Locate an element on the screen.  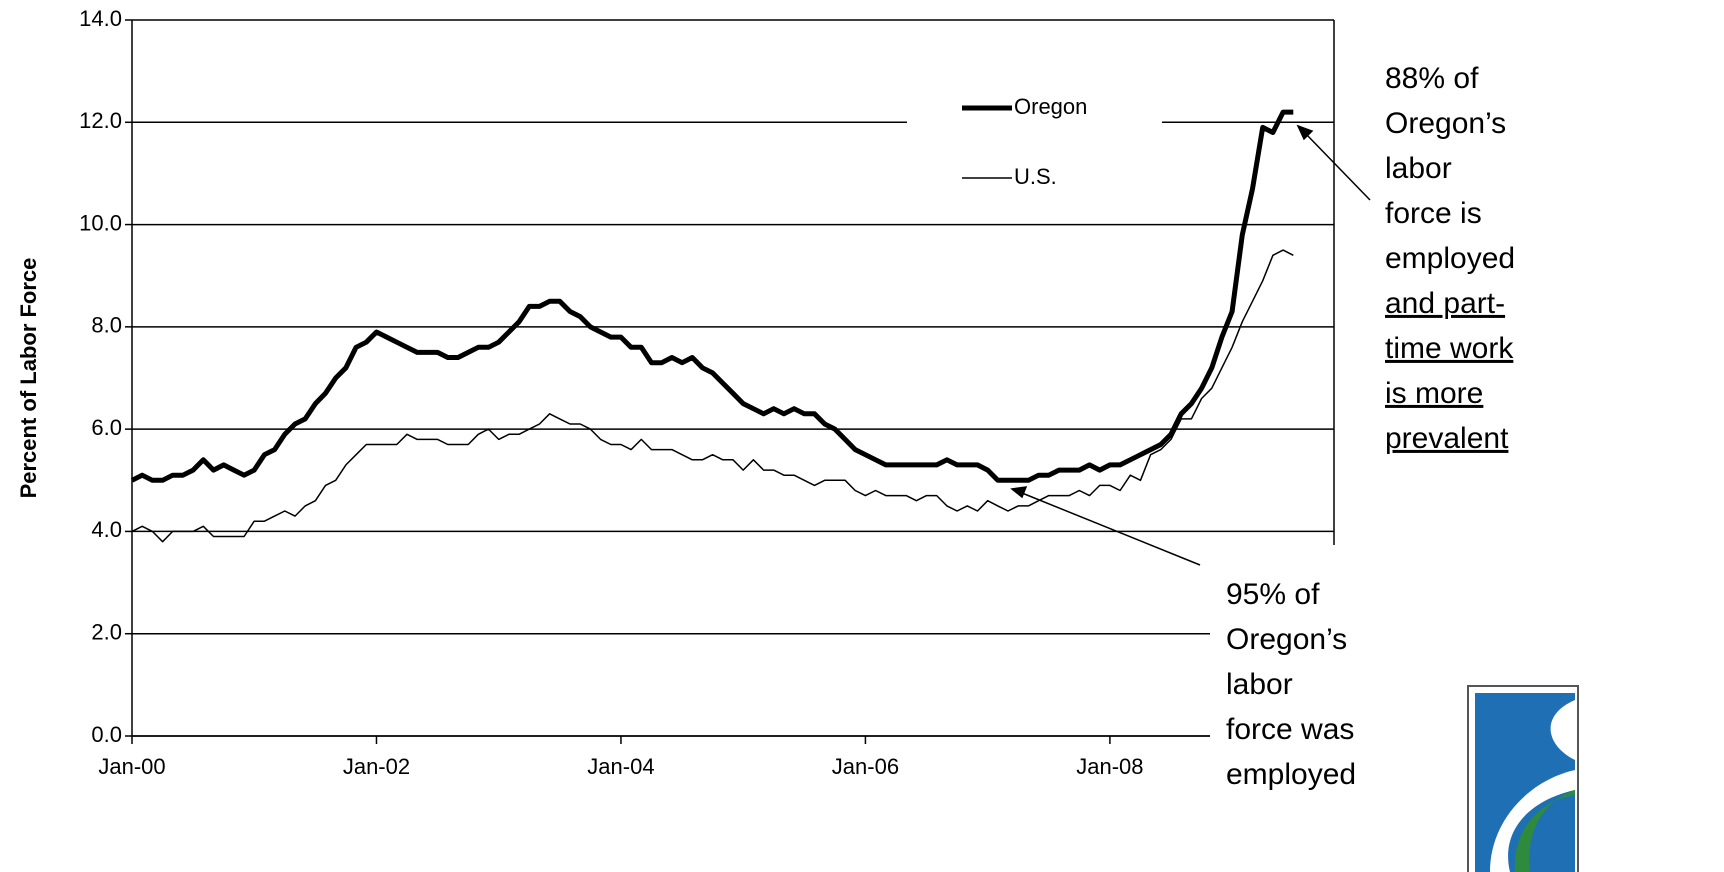
annotation-line: force is is located at coordinates (1433, 213).